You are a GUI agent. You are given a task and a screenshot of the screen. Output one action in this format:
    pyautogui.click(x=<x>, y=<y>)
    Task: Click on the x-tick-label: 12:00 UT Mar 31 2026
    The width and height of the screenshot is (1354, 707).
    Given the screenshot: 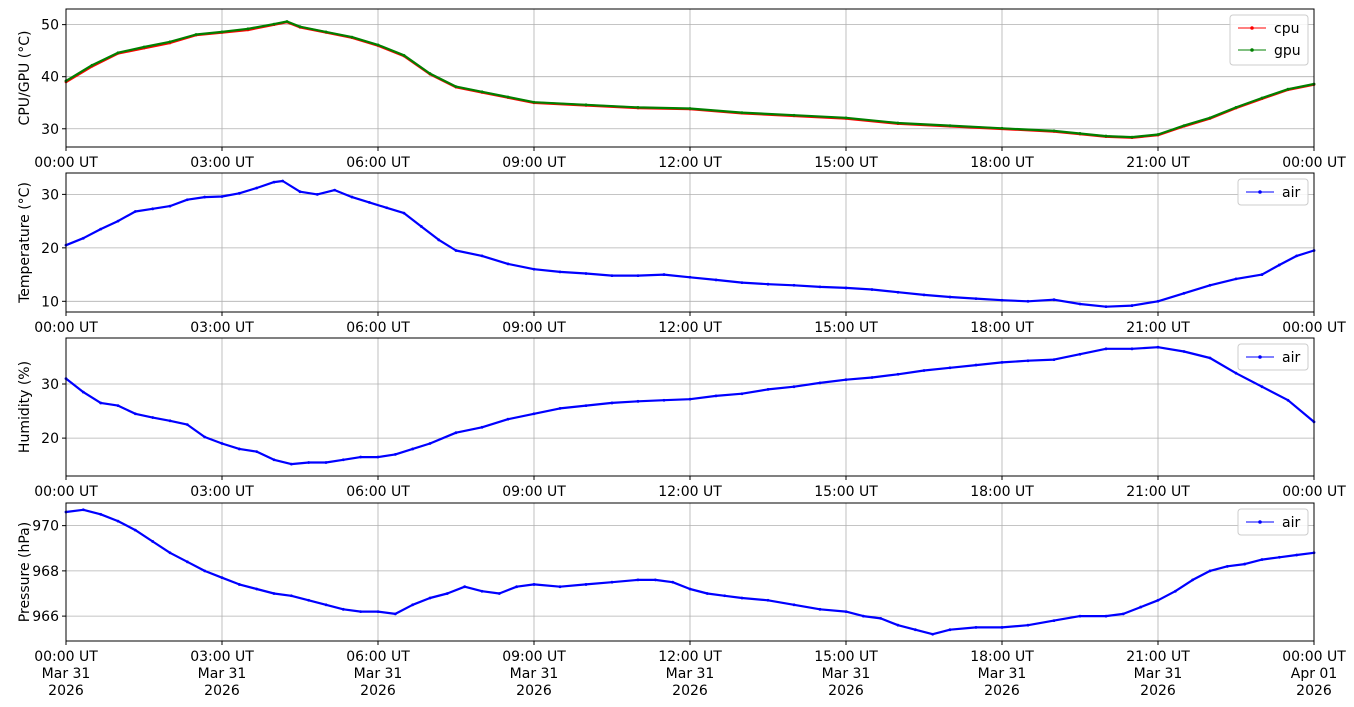 What is the action you would take?
    pyautogui.click(x=690, y=674)
    